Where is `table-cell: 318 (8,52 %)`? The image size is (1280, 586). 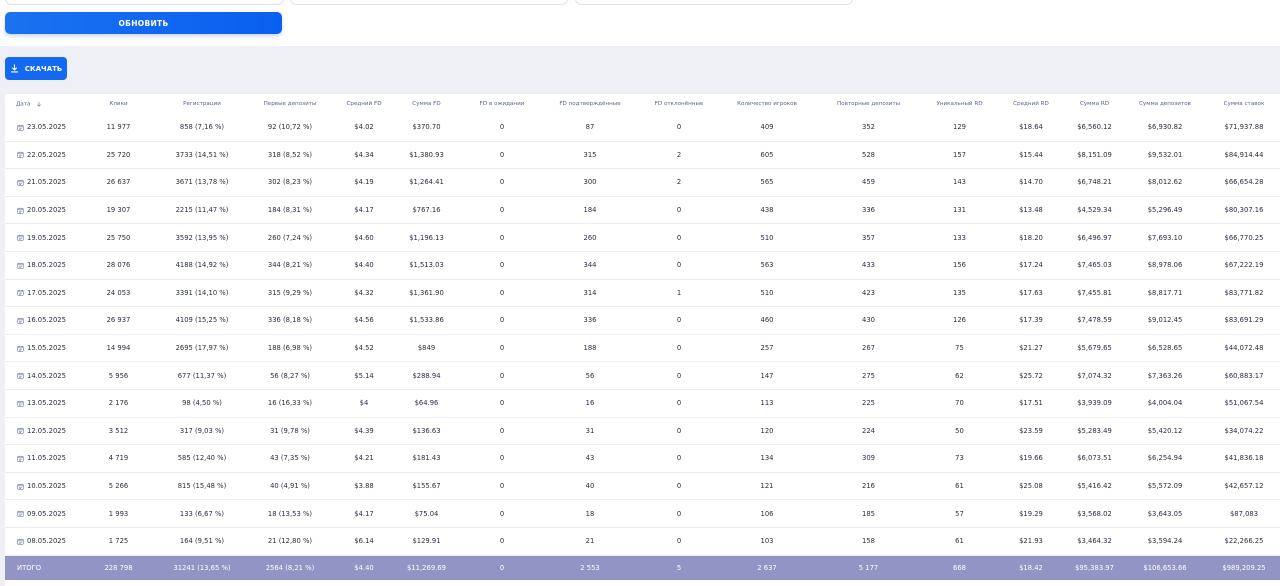
table-cell: 318 (8,52 %) is located at coordinates (290, 155).